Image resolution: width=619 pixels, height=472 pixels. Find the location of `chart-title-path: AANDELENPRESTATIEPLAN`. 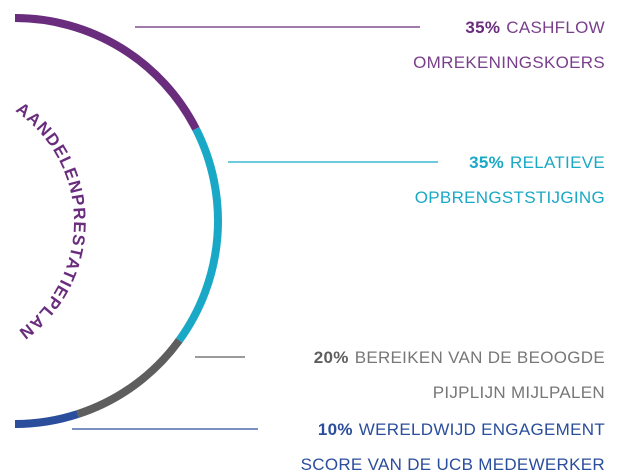

chart-title-path: AANDELENPRESTATIEPLAN is located at coordinates (51, 221).